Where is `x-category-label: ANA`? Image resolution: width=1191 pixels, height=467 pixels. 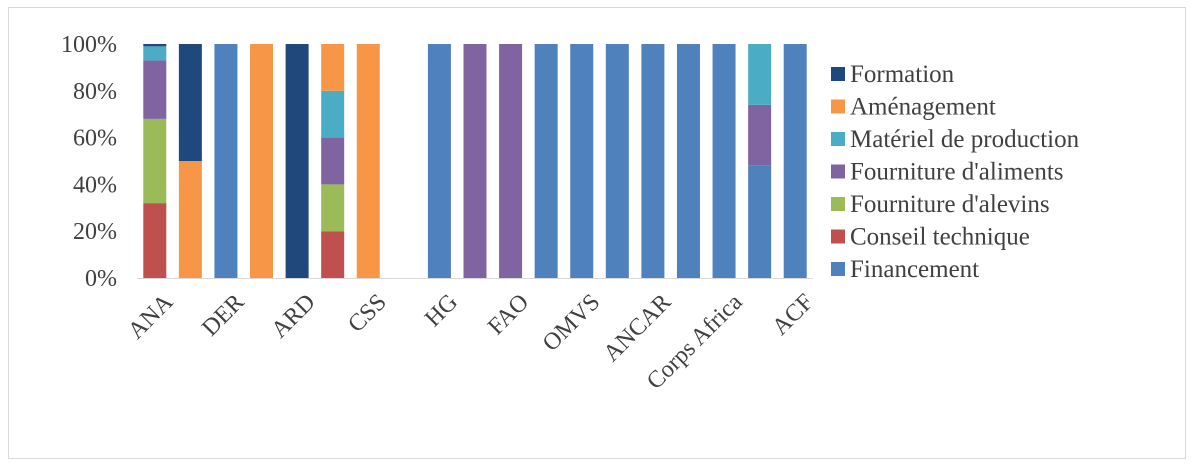
x-category-label: ANA is located at coordinates (151, 317).